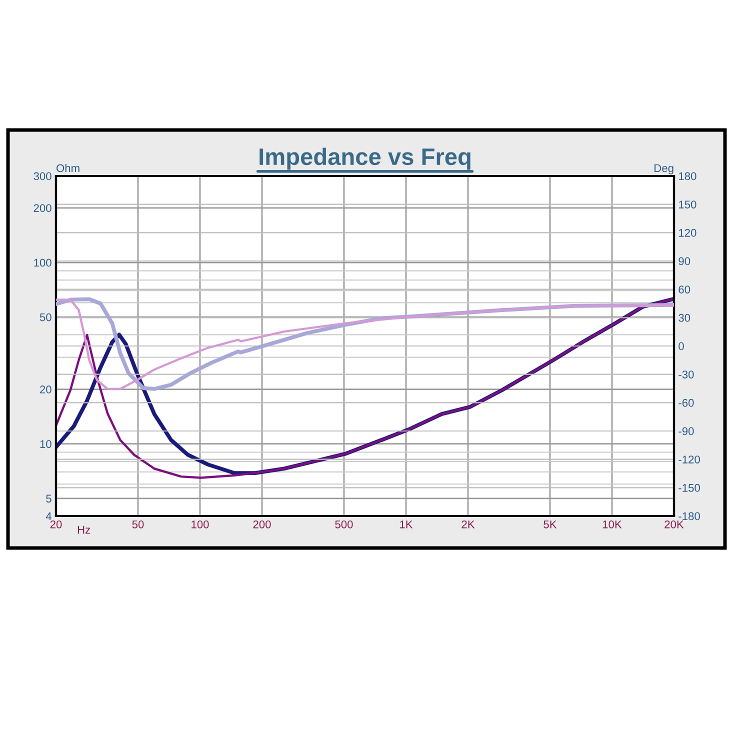 Image resolution: width=738 pixels, height=748 pixels. I want to click on y-tick-label: 4, so click(49, 516).